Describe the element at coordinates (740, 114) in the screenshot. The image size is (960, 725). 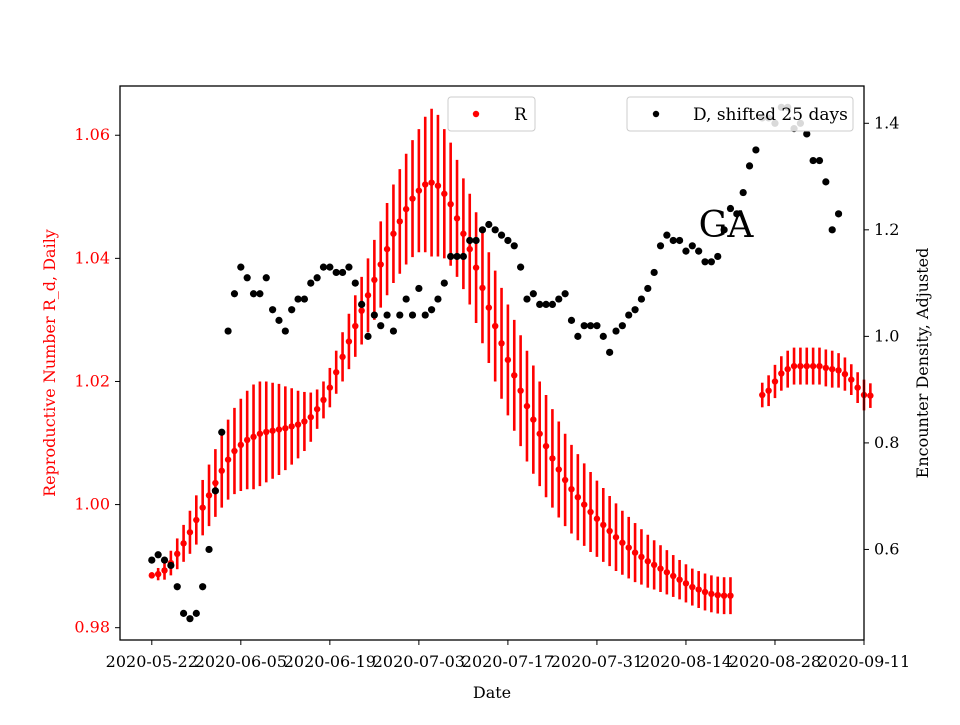
I see `legend-d-box` at that location.